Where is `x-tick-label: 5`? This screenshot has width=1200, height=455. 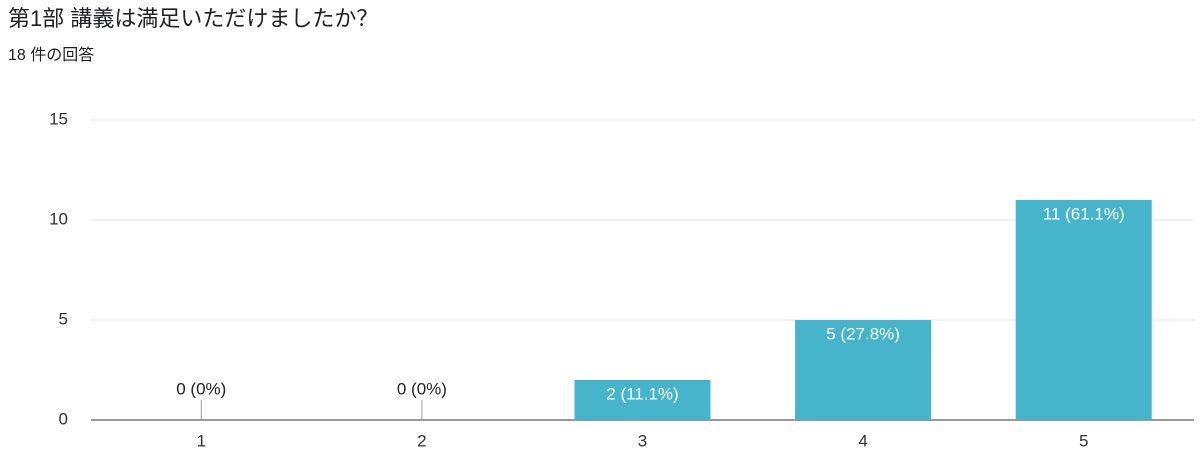 x-tick-label: 5 is located at coordinates (1083, 440).